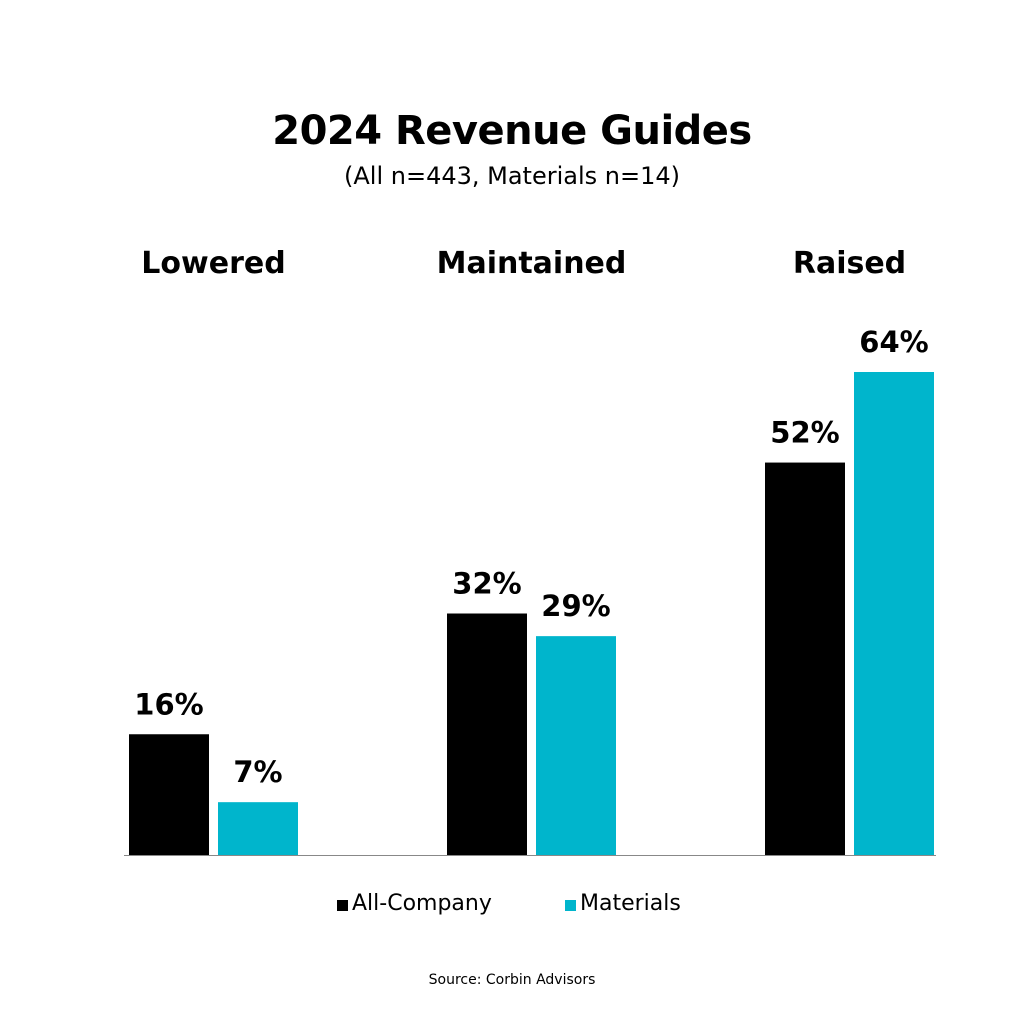 The image size is (1024, 1024). I want to click on source-note: Source: Corbin Advisors, so click(512, 980).